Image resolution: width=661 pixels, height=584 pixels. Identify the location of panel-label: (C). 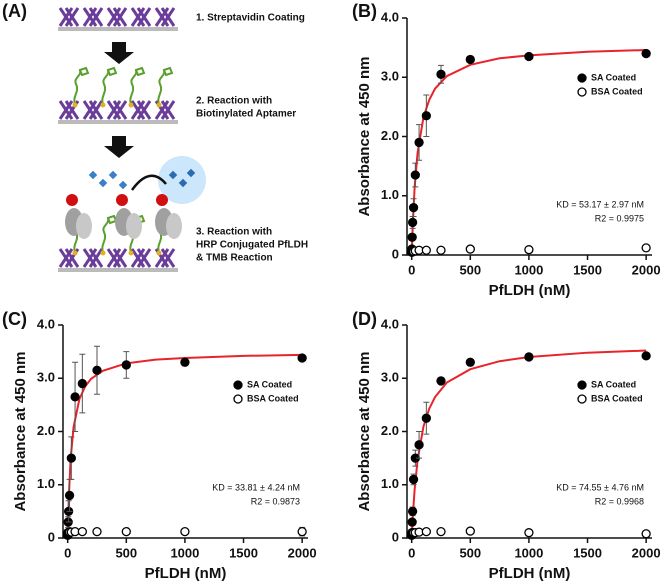
(14, 319).